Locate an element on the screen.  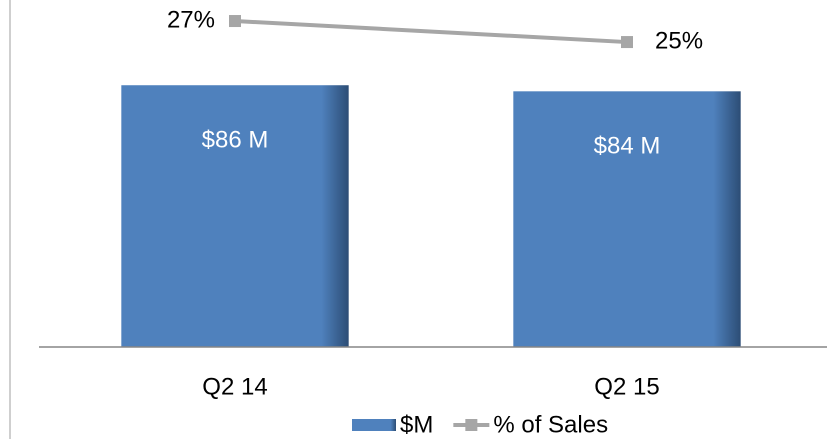
legend-swatch is located at coordinates (374, 425).